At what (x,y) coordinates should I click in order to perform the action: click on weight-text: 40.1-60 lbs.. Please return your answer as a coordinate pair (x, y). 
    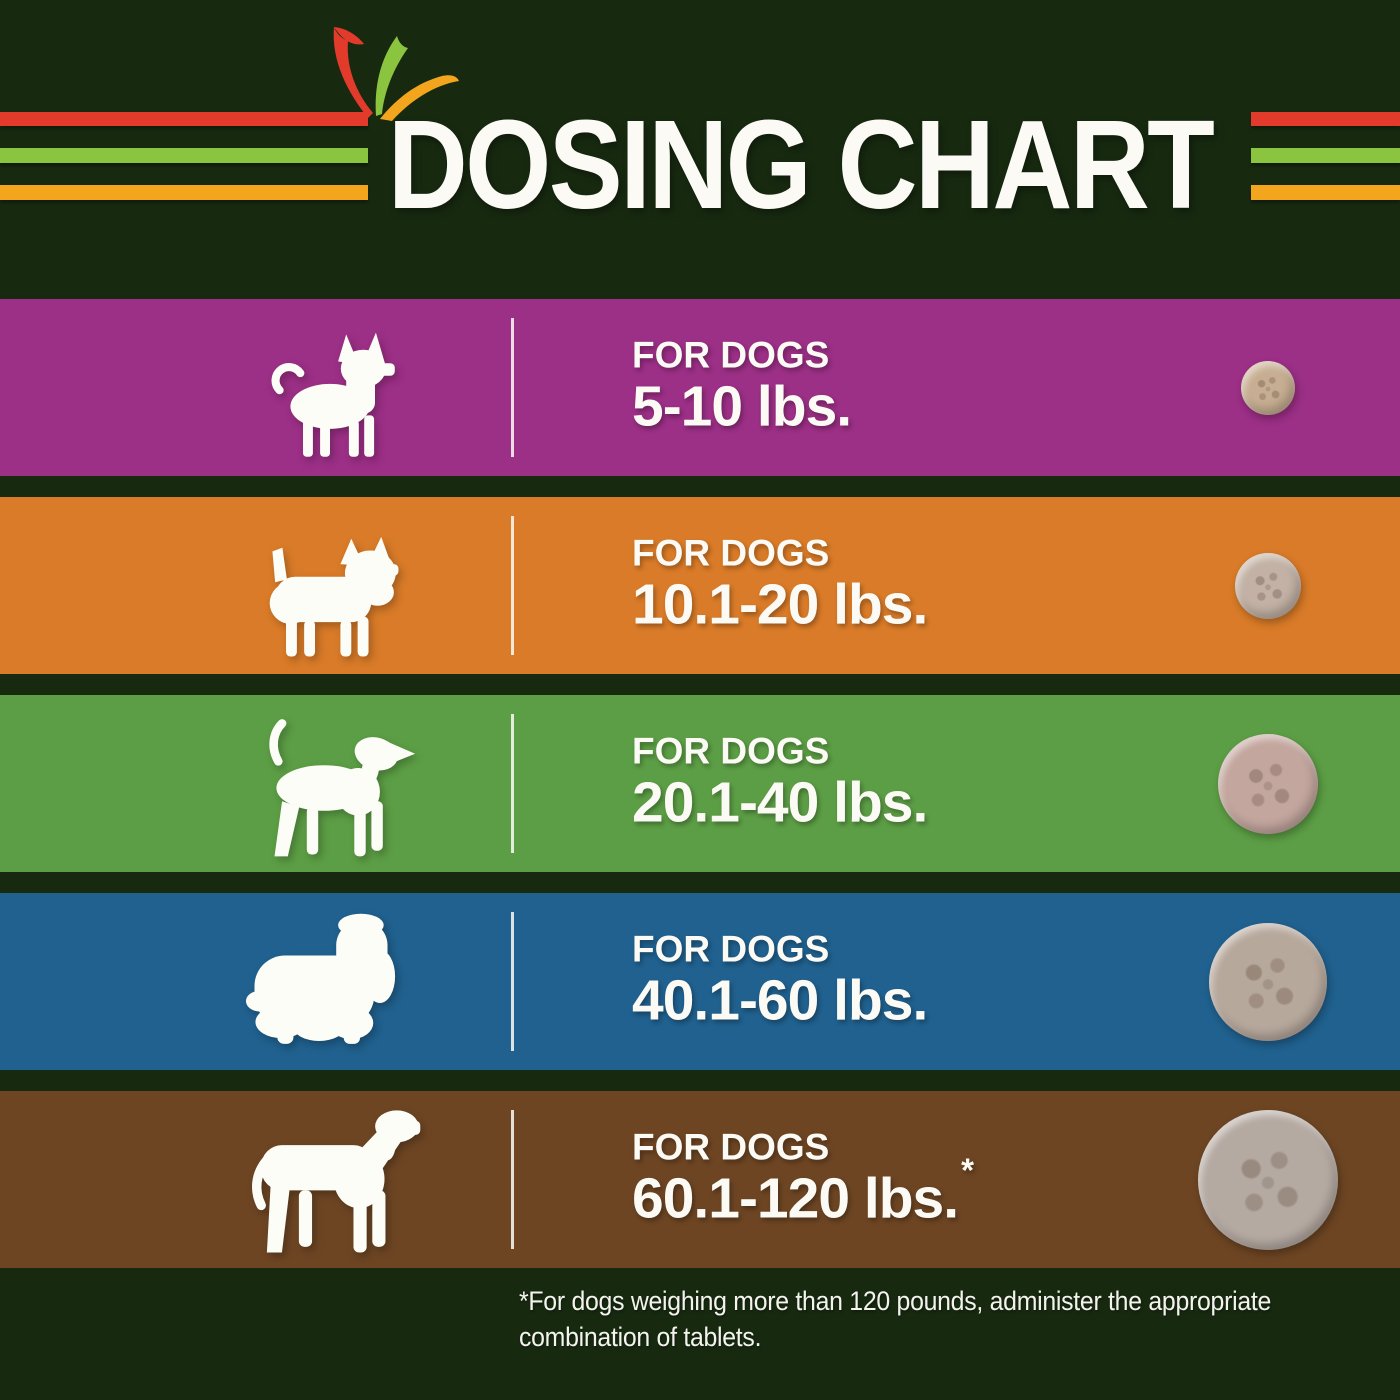
    Looking at the image, I should click on (780, 1000).